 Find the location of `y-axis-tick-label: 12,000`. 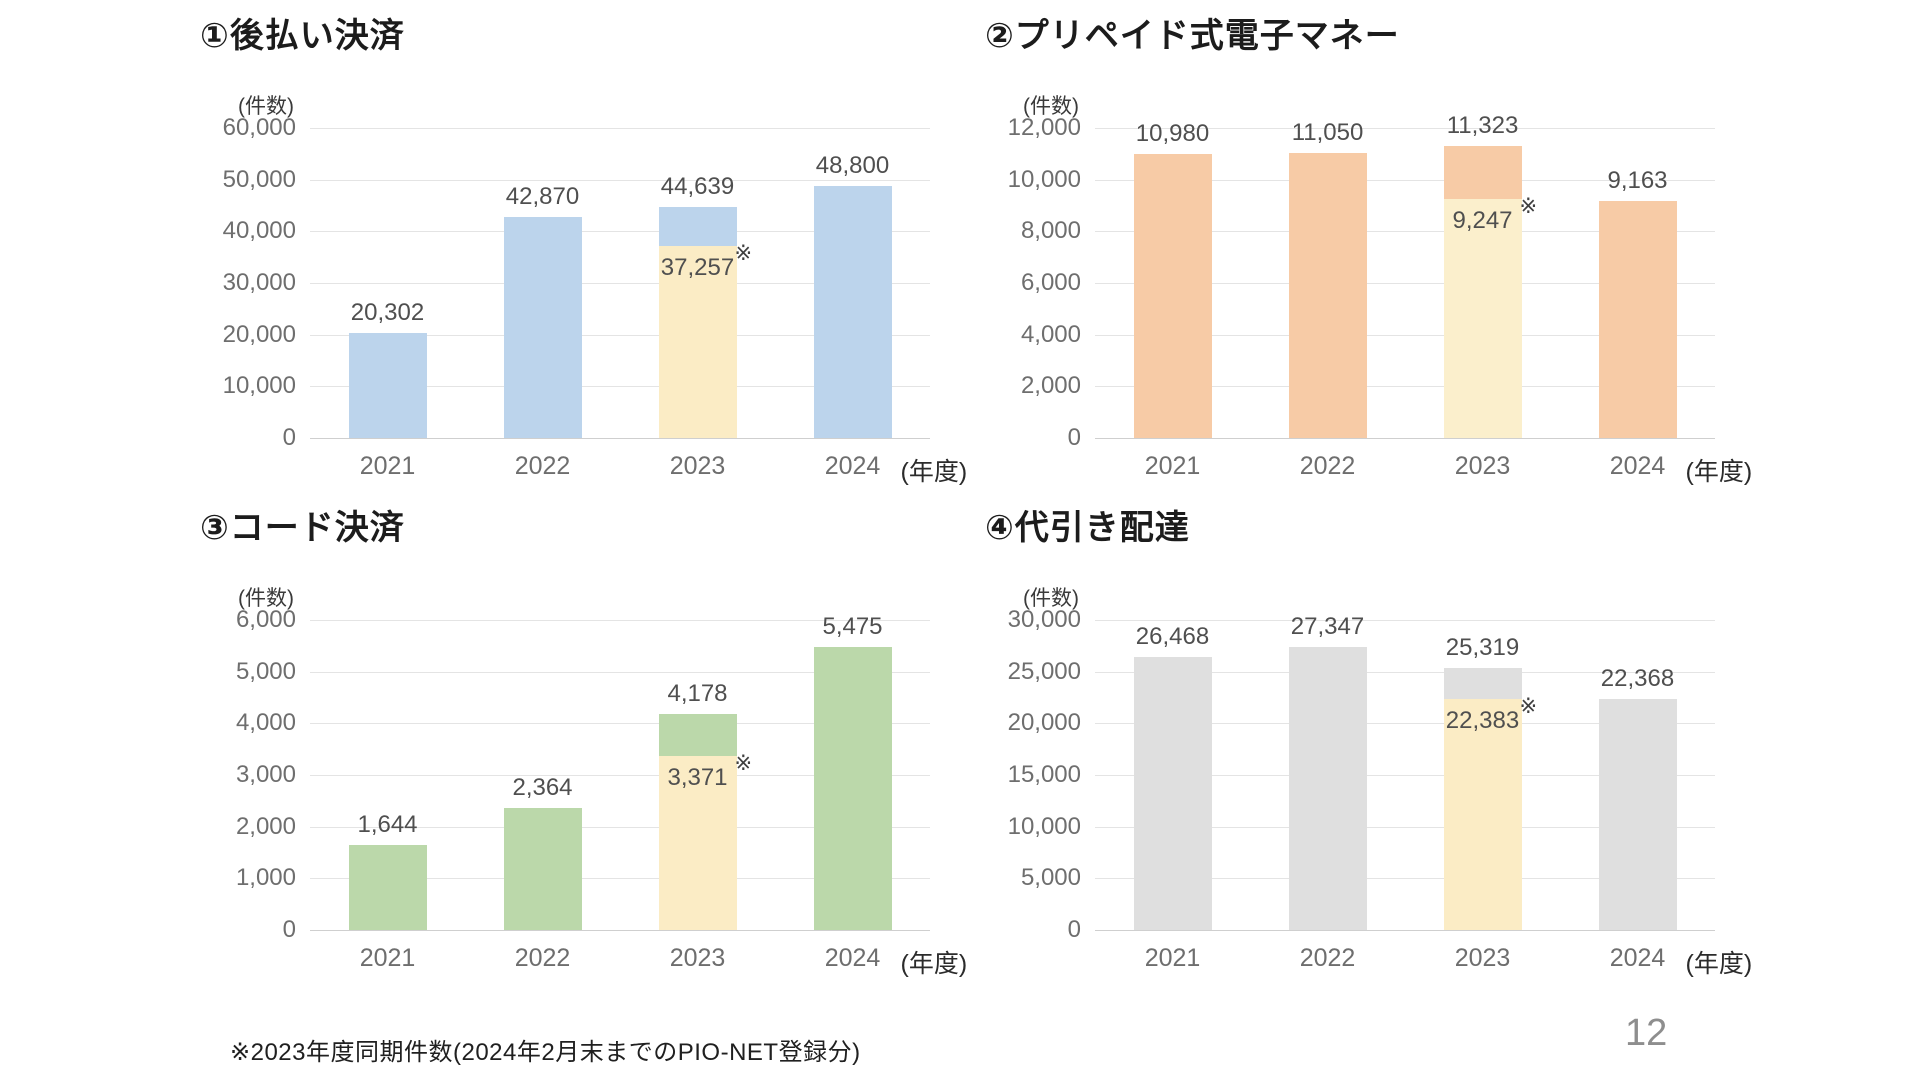

y-axis-tick-label: 12,000 is located at coordinates (1044, 127).